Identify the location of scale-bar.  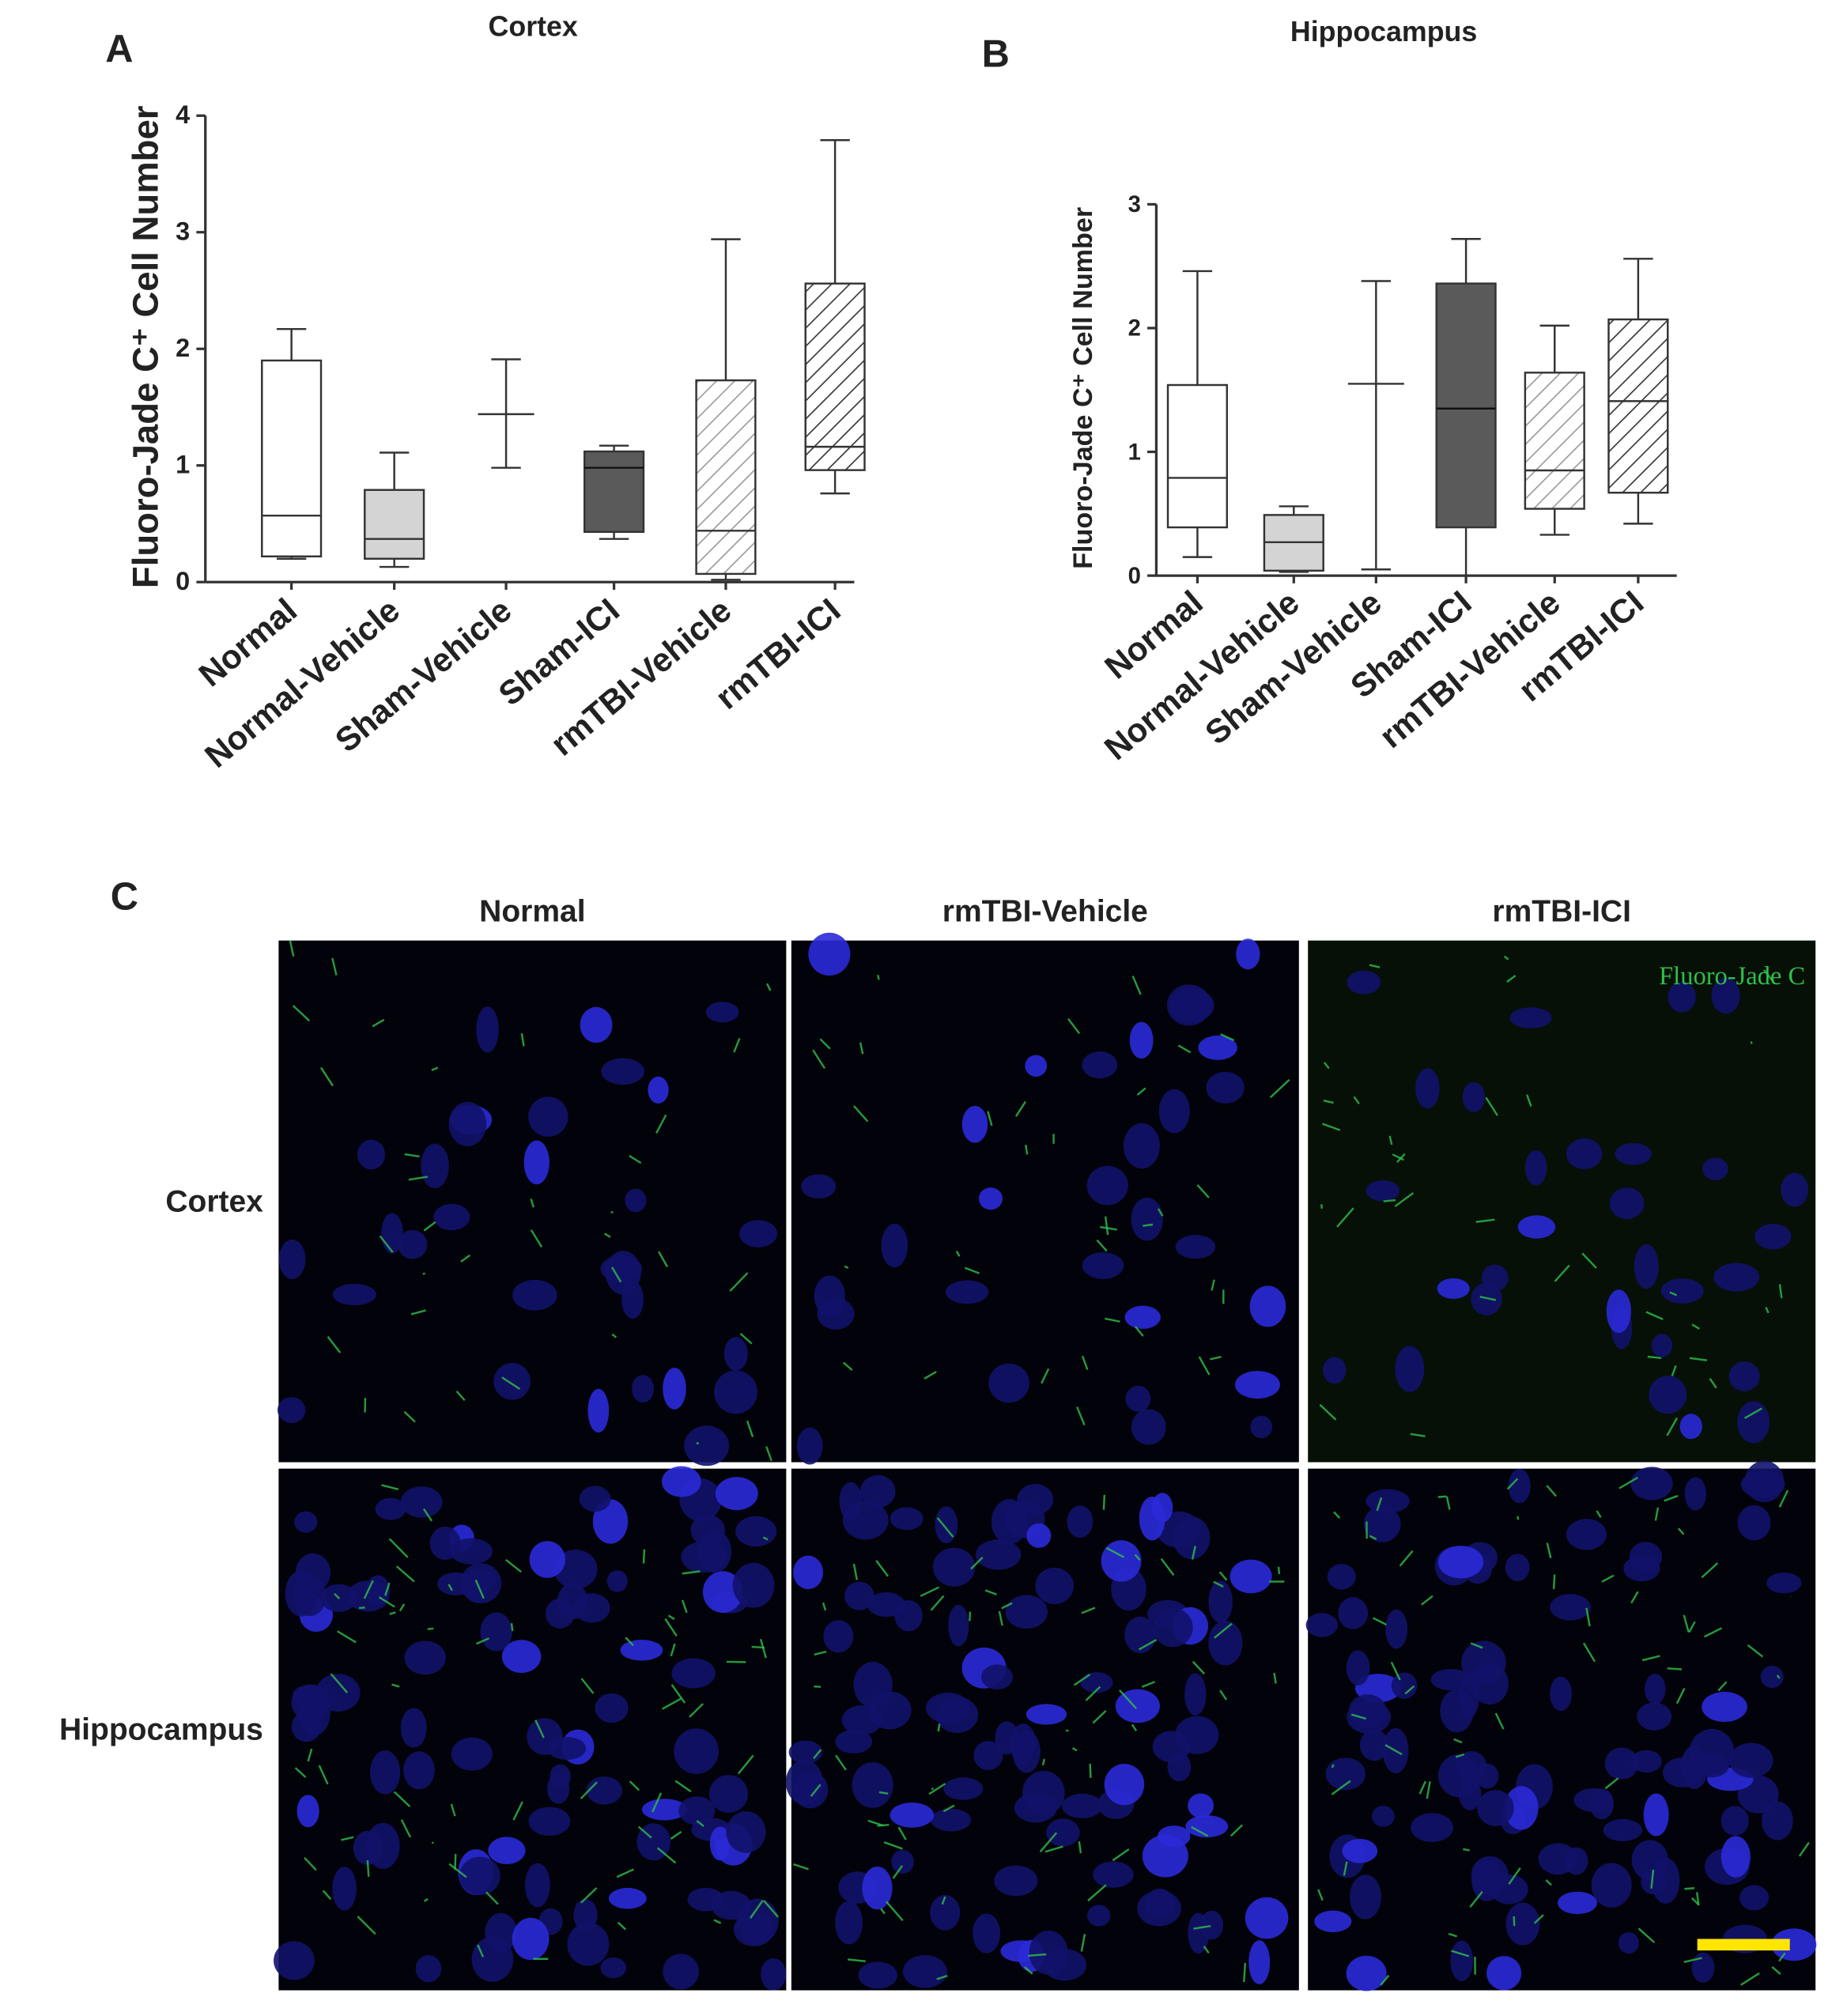
(1743, 1945).